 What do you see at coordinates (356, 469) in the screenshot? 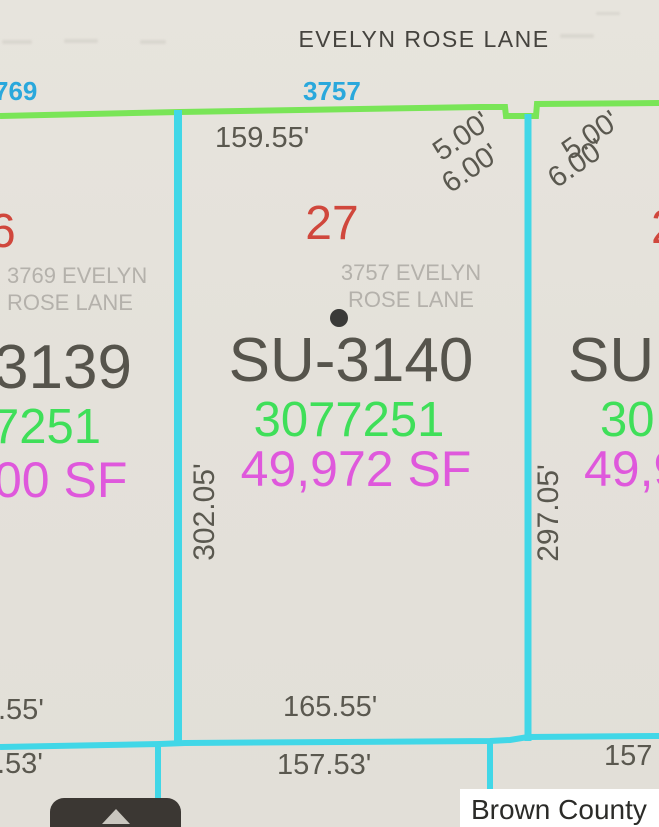
I see `area-label-center: 49,972 SF` at bounding box center [356, 469].